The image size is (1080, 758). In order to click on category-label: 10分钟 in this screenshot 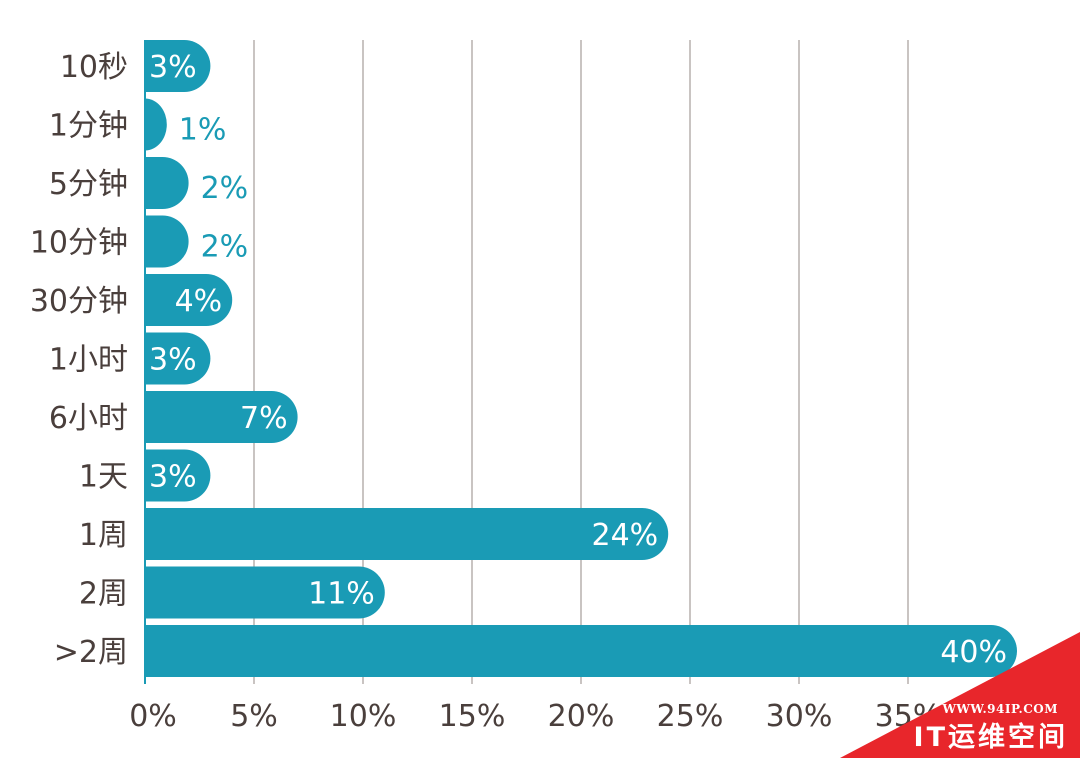, I will do `click(79, 243)`.